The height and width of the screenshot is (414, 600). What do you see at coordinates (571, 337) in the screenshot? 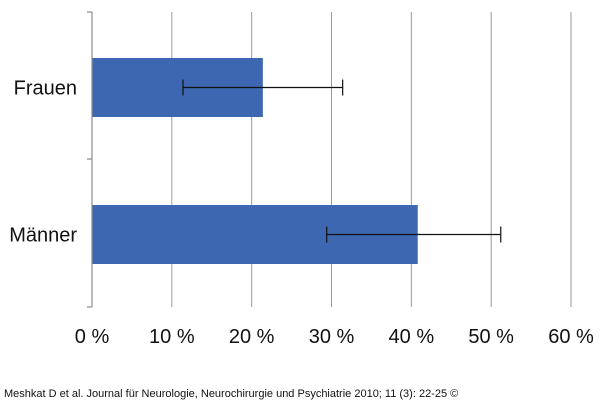
I see `x-tick-label-60: 60 %` at bounding box center [571, 337].